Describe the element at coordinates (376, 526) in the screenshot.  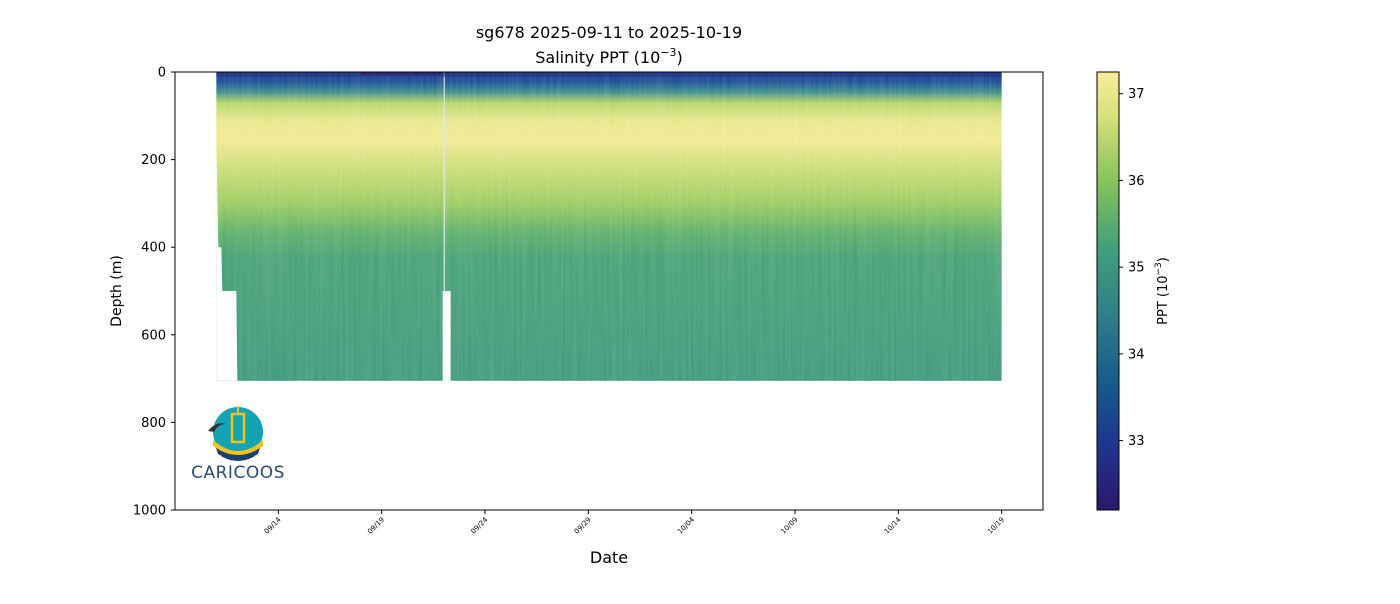
I see `x-tick-label: 09/19` at that location.